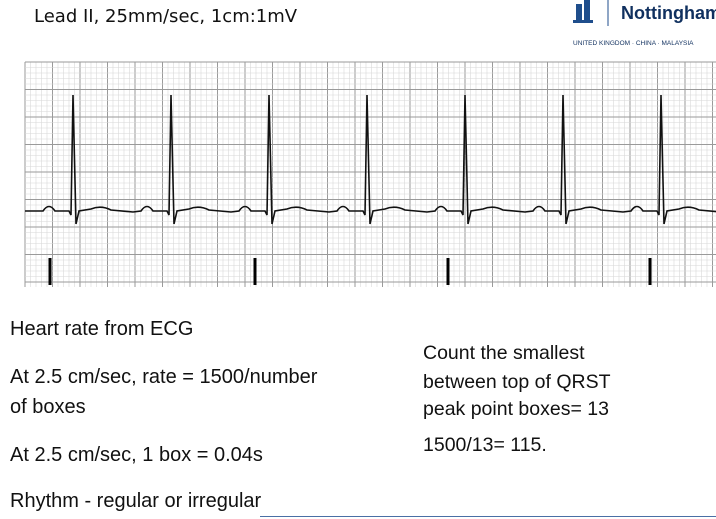  Describe the element at coordinates (166, 16) in the screenshot. I see `slide-title: Lead II, 25mm/sec, 1cm:1mV` at that location.